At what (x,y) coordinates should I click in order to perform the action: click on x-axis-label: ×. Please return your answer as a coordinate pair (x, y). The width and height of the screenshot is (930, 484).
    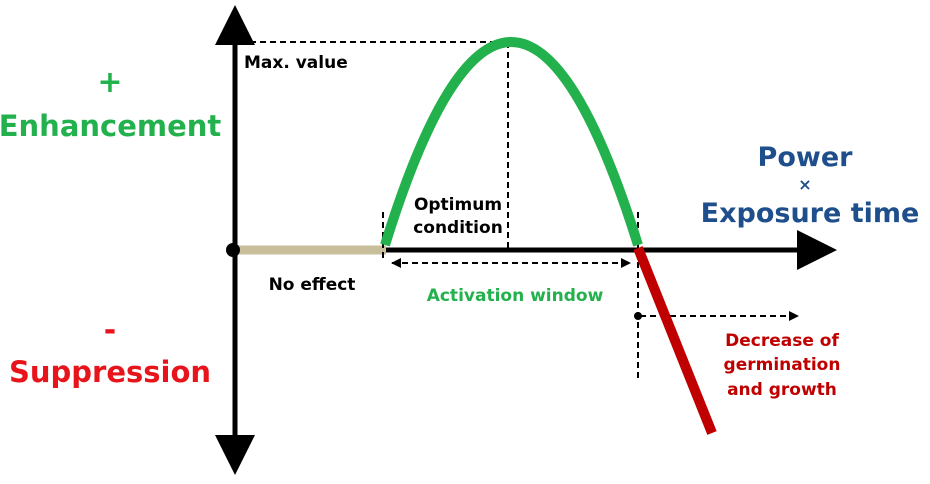
    Looking at the image, I should click on (804, 184).